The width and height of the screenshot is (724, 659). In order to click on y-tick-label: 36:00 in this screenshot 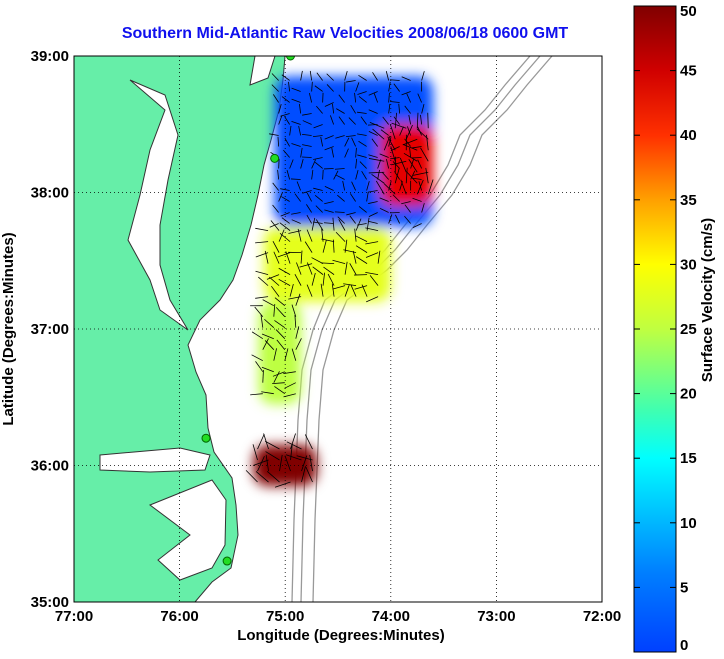, I will do `click(50, 466)`.